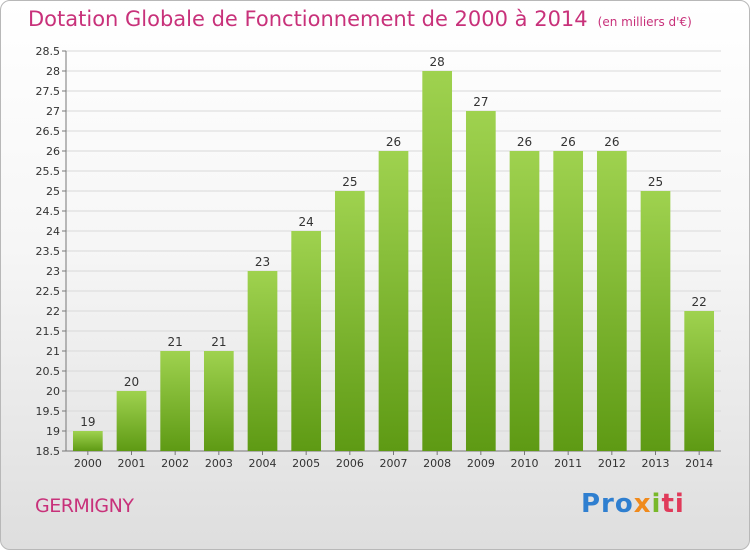  What do you see at coordinates (53, 111) in the screenshot?
I see `y-tick-label: 27` at bounding box center [53, 111].